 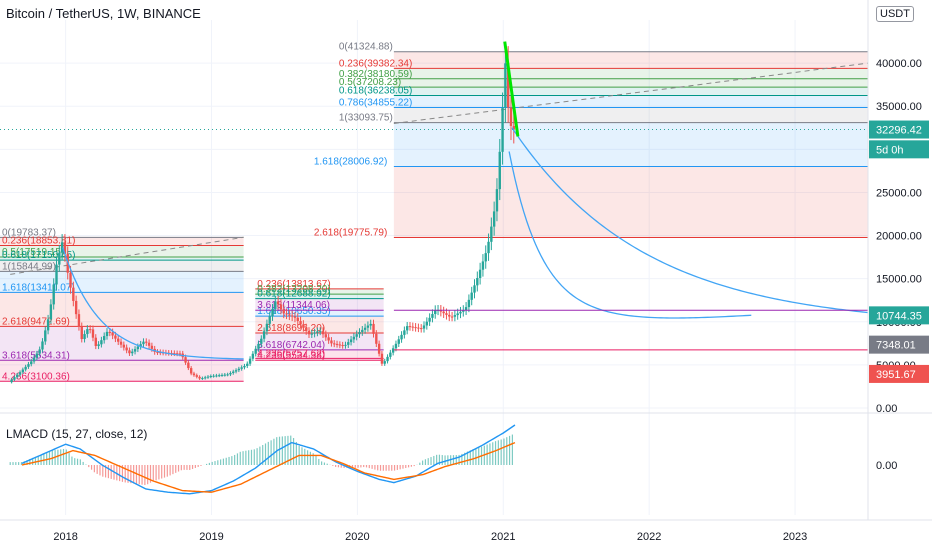 What do you see at coordinates (293, 305) in the screenshot?
I see `fib-level-label: 3.618(11344.06)` at bounding box center [293, 305].